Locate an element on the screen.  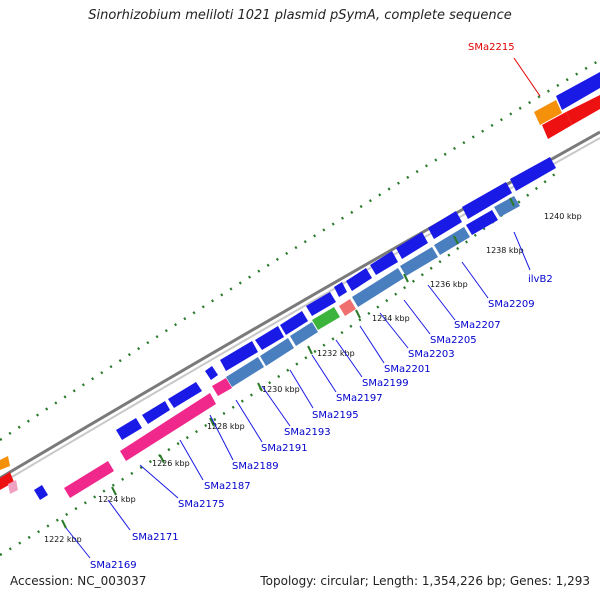
tick-label: 1240 kbp is located at coordinates (563, 216).